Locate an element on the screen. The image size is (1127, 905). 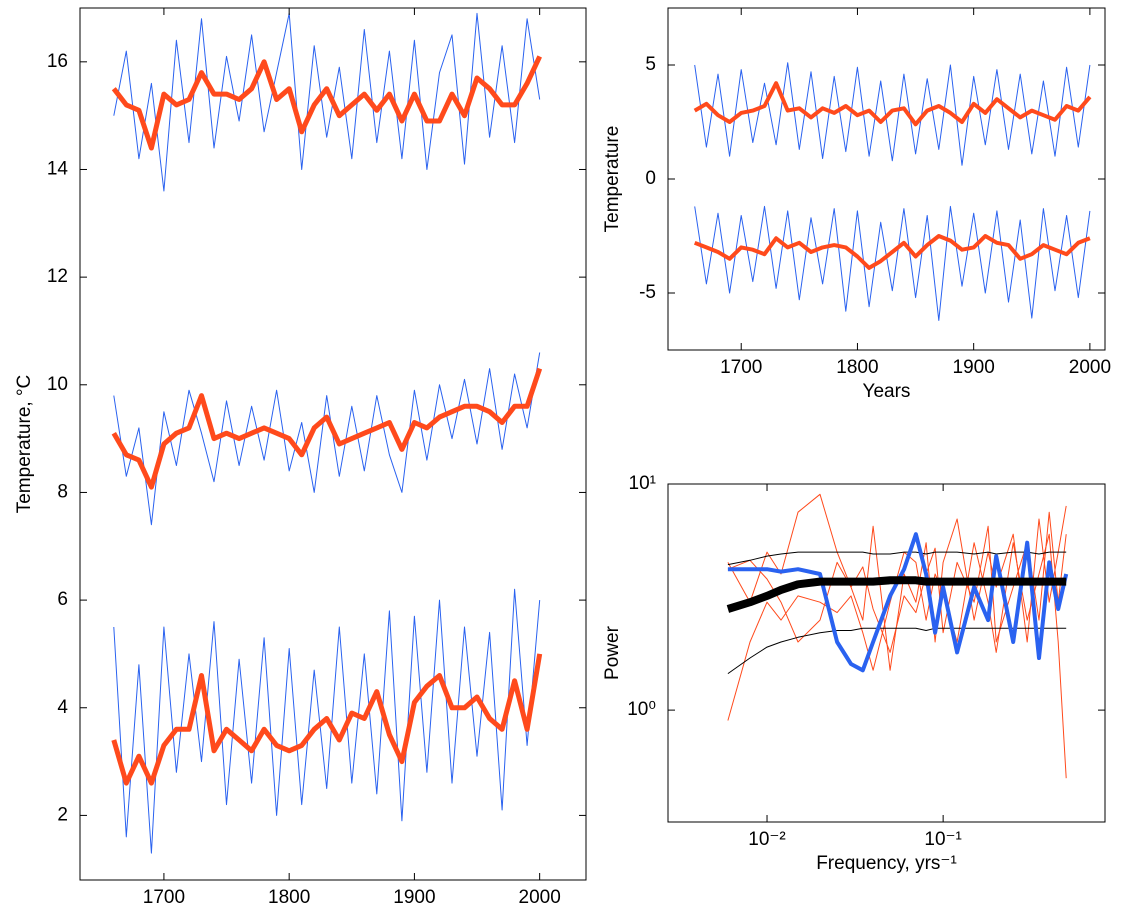
y-axis-label: Power is located at coordinates (612, 652).